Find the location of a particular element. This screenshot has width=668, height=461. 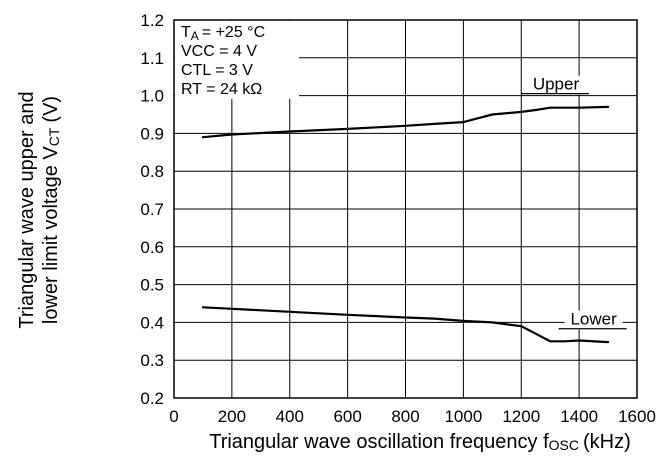

y-tick-label: 0.7 is located at coordinates (152, 209).